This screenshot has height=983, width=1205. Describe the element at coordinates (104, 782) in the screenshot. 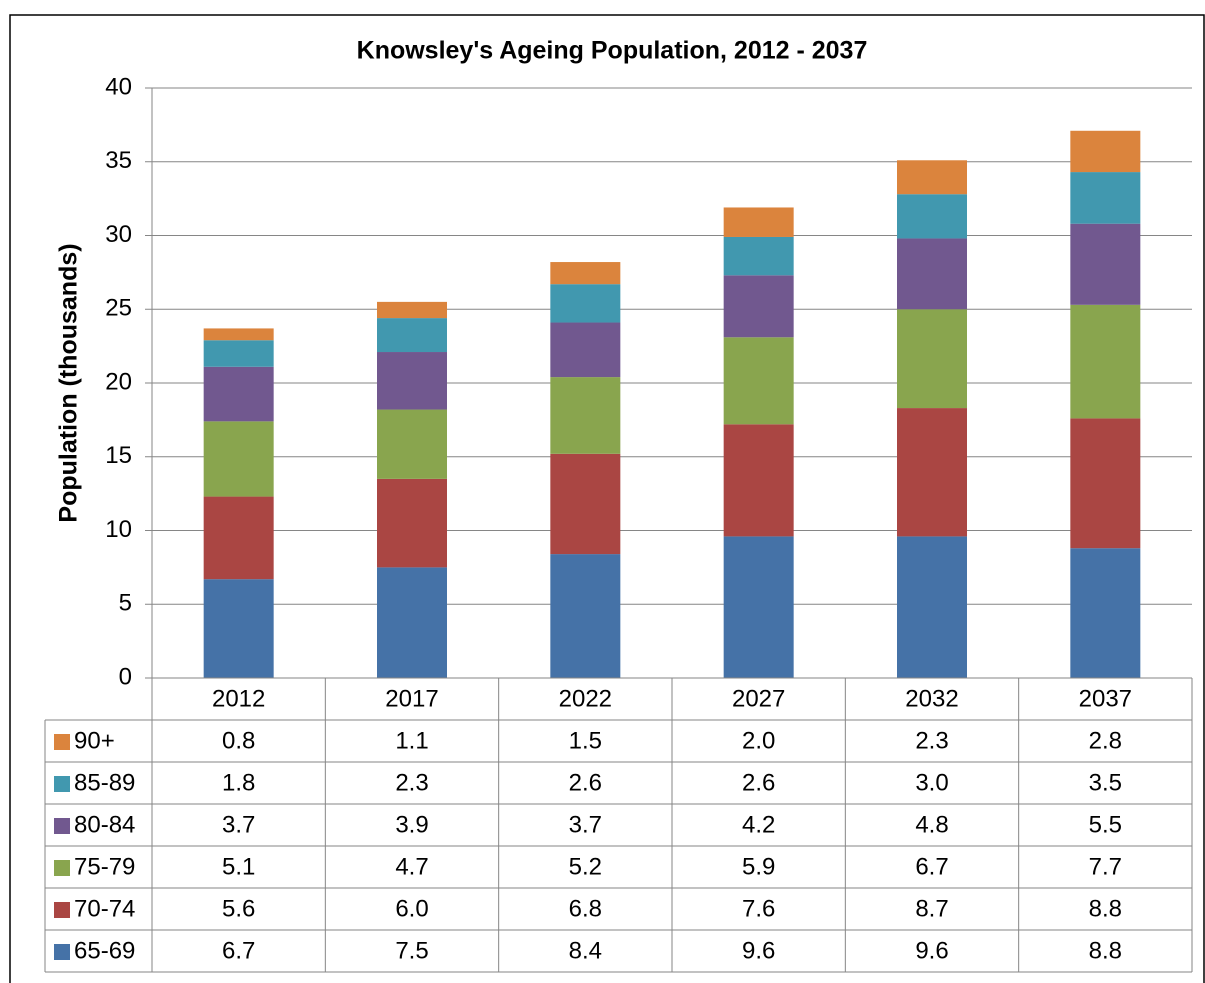

I see `legend-label: 85-89` at that location.